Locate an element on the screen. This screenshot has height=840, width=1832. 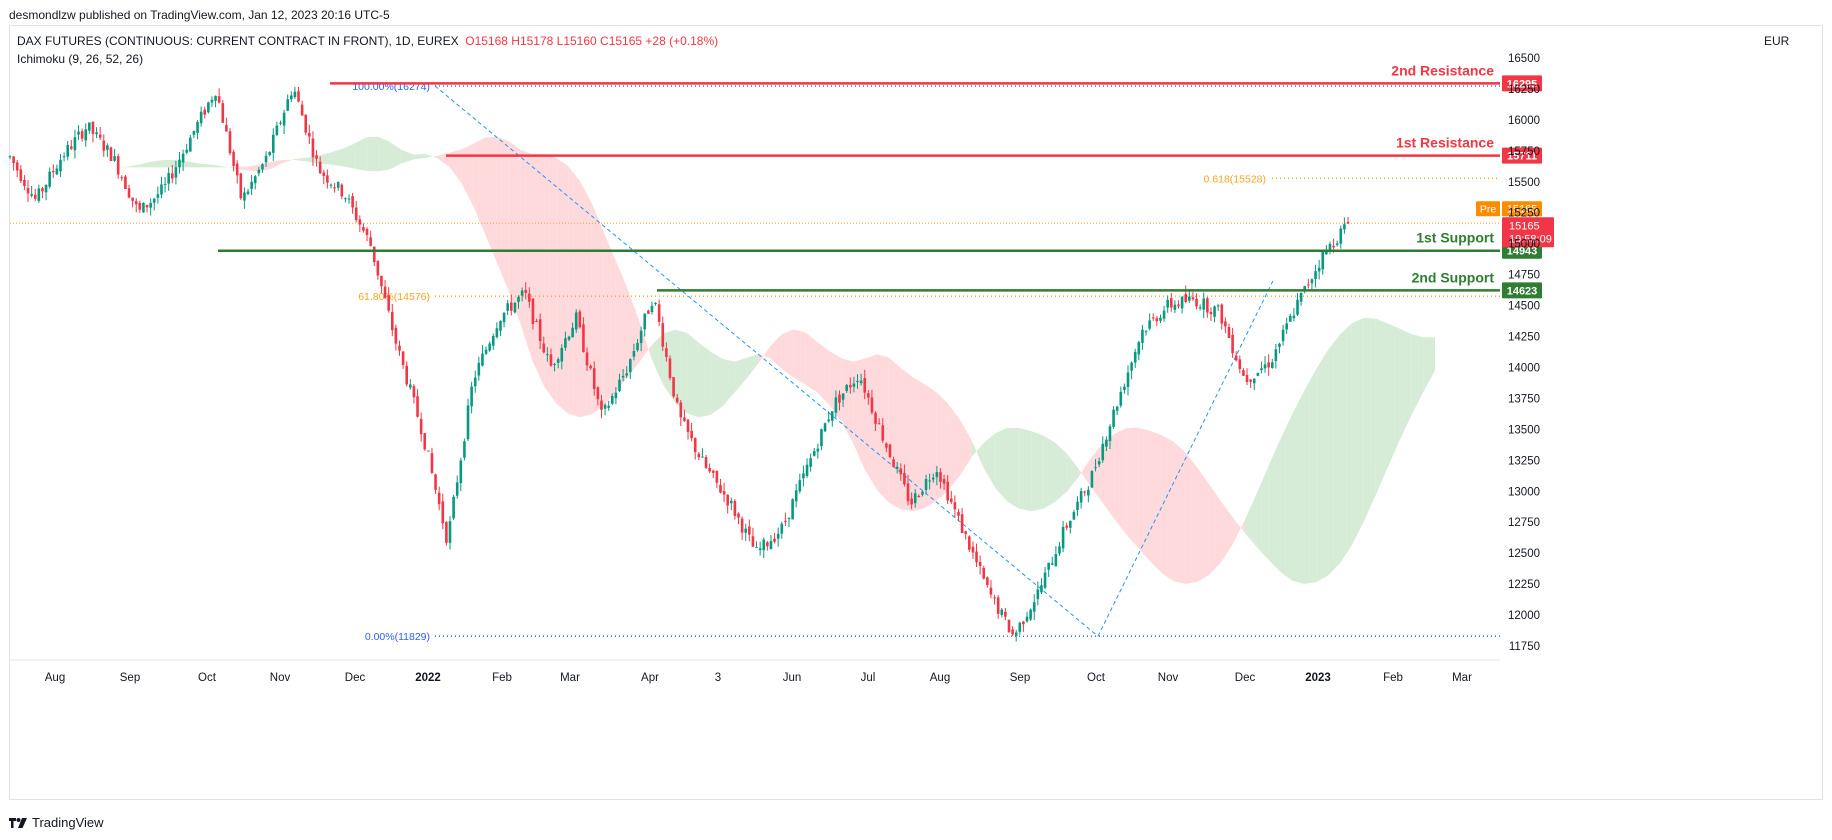
fib-label: 0.00%(11829) is located at coordinates (397, 637).